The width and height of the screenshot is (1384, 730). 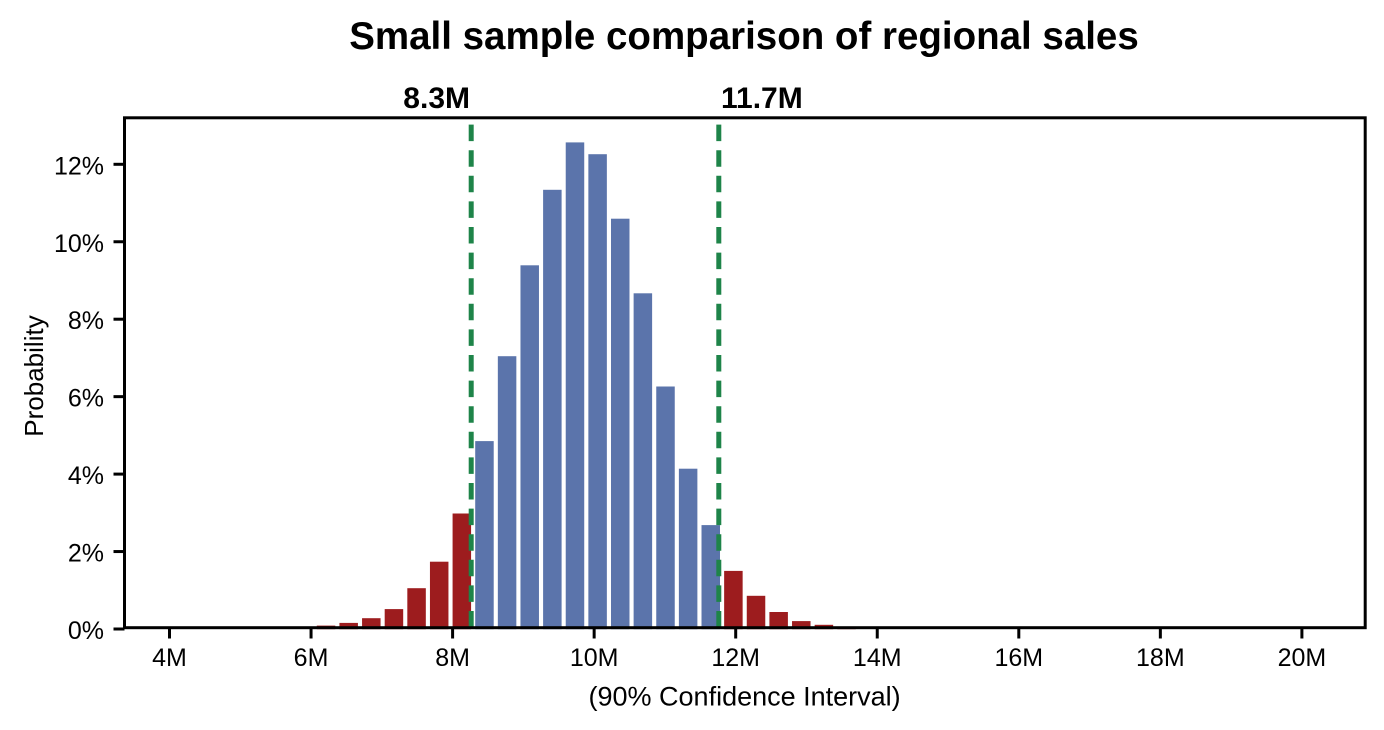 I want to click on svg-text: 4%, so click(x=86, y=476).